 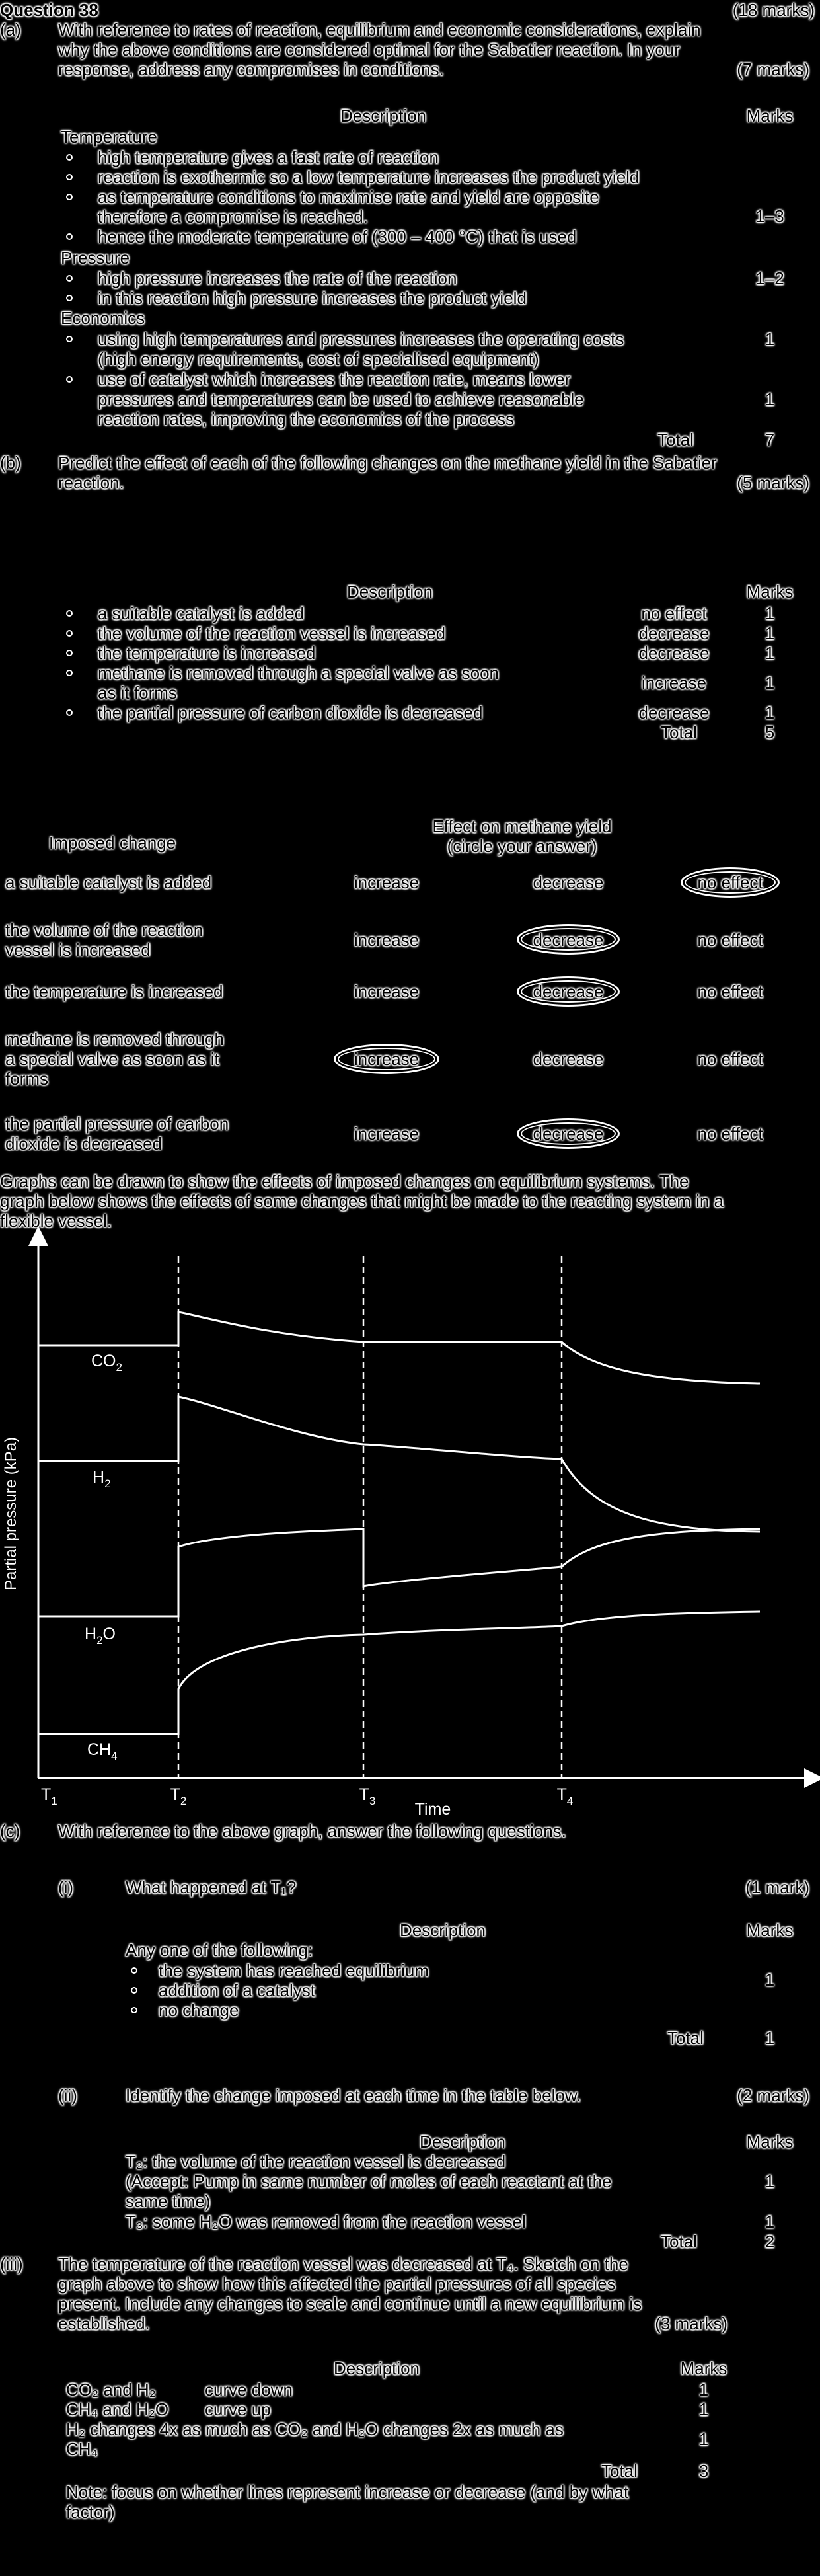 What do you see at coordinates (112, 843) in the screenshot?
I see `answer-col-change: Imposed change` at bounding box center [112, 843].